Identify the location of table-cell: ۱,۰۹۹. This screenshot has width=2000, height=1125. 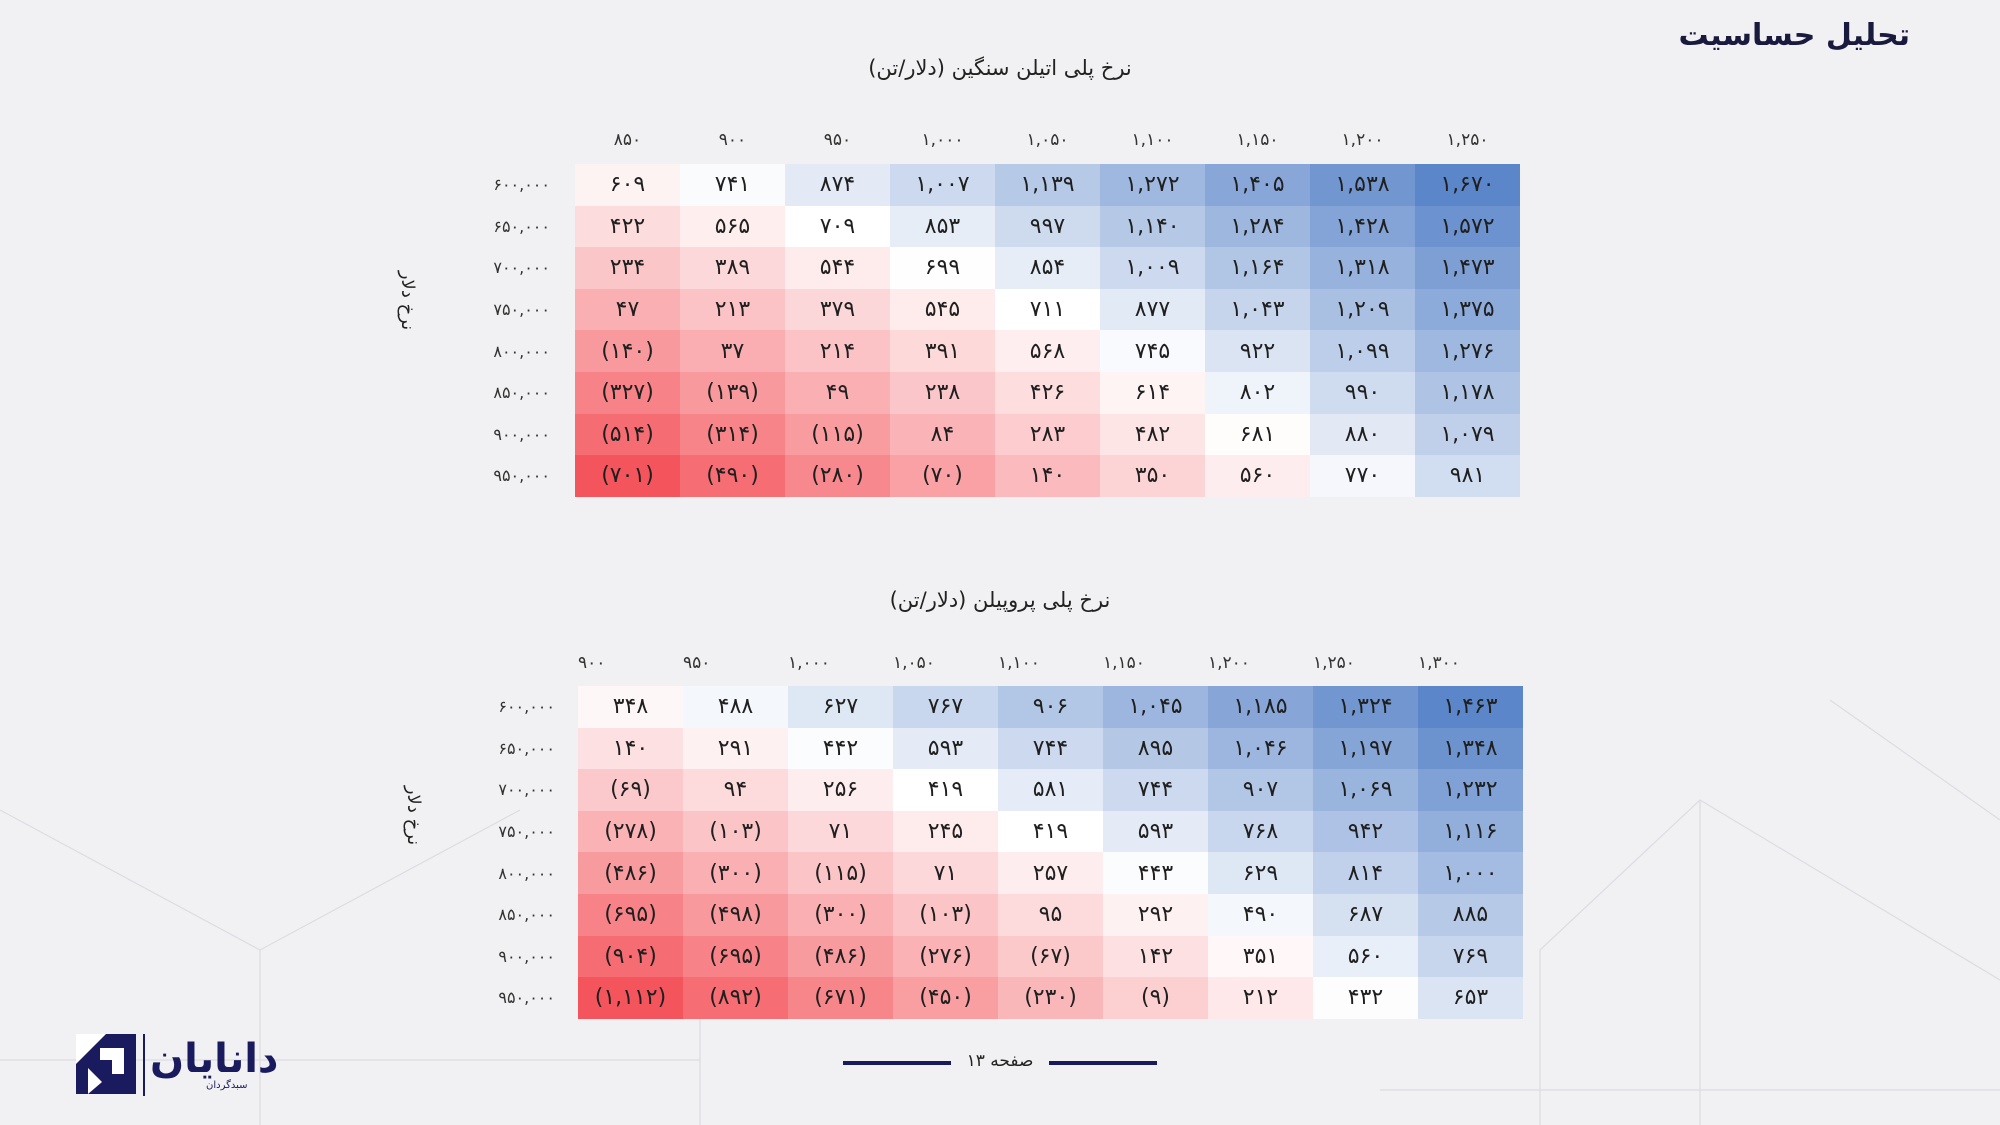
(1362, 351).